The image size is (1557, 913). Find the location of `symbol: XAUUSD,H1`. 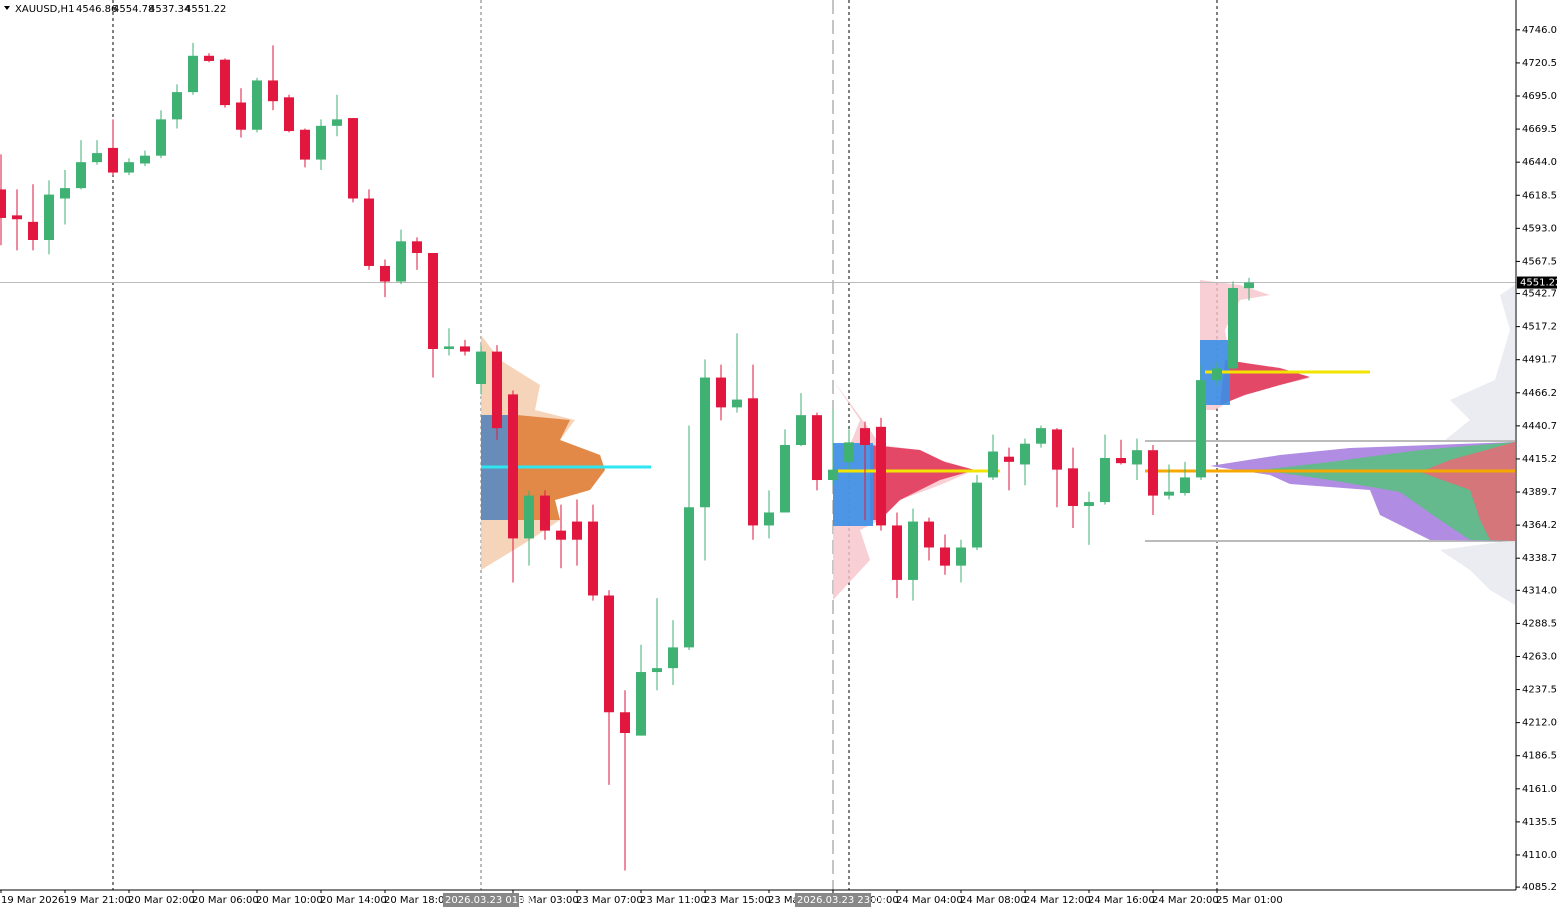

symbol: XAUUSD,H1 is located at coordinates (44, 9).